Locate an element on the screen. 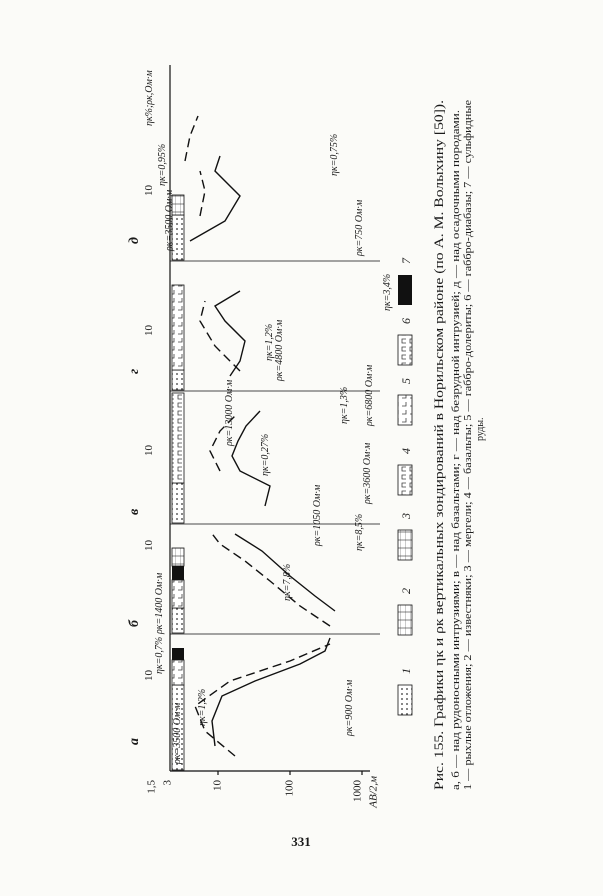 Image resolution: width=603 pixels, height=896 pixels. legend-number: 3 is located at coordinates (406, 516).